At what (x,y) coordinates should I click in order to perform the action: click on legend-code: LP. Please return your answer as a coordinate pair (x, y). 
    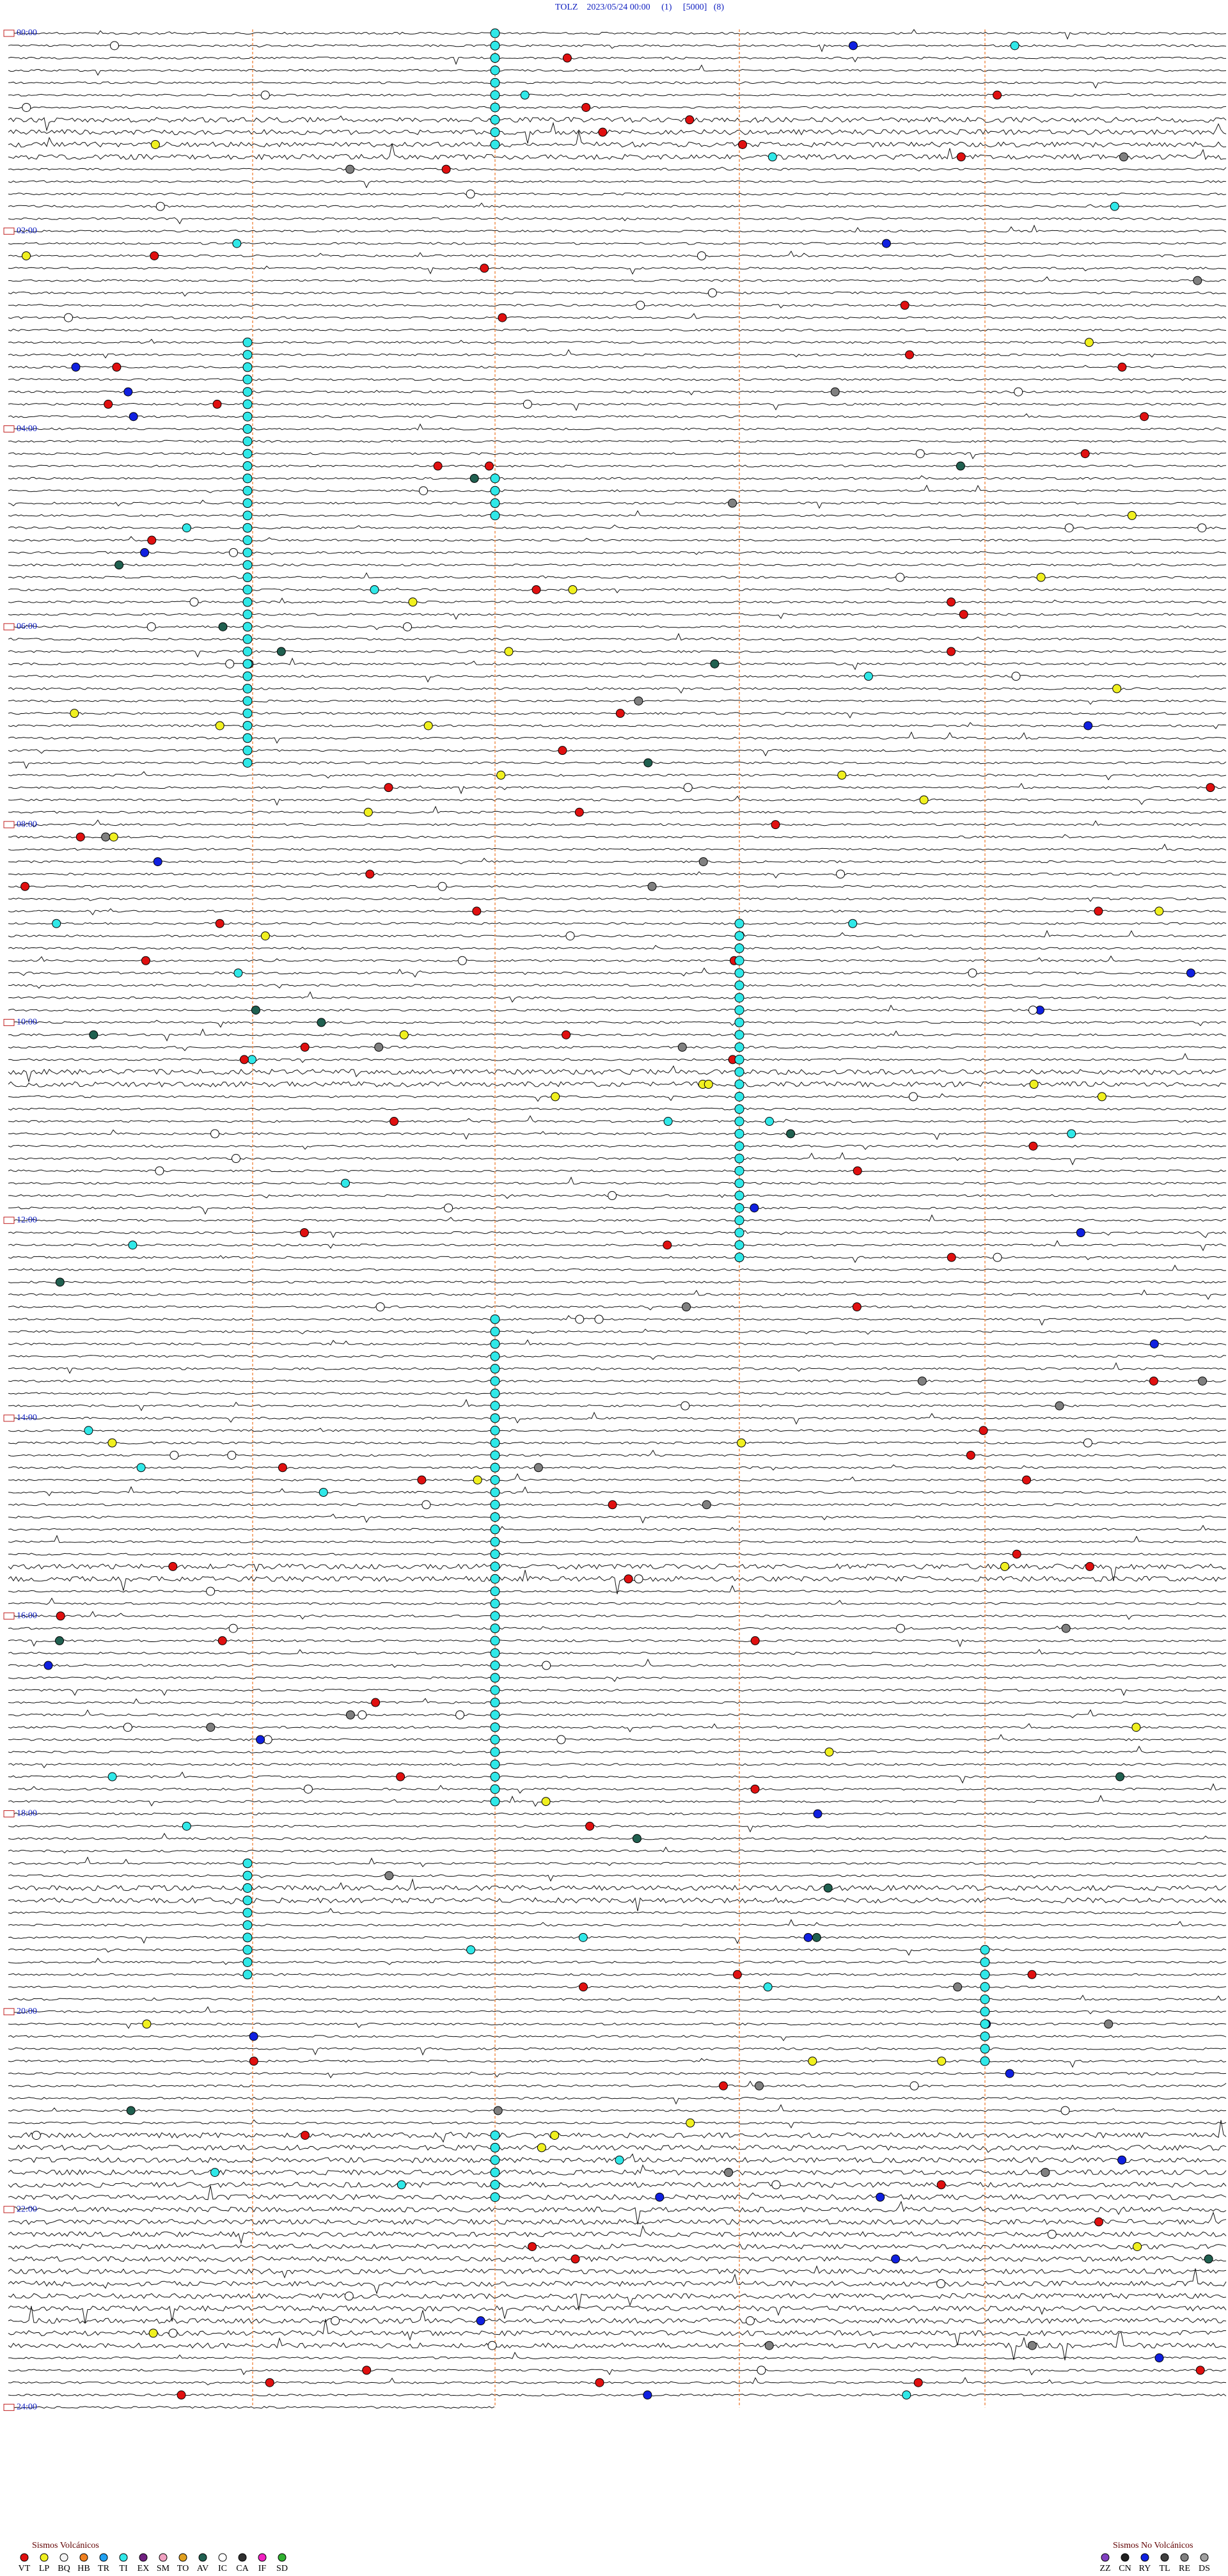
    Looking at the image, I should click on (44, 2568).